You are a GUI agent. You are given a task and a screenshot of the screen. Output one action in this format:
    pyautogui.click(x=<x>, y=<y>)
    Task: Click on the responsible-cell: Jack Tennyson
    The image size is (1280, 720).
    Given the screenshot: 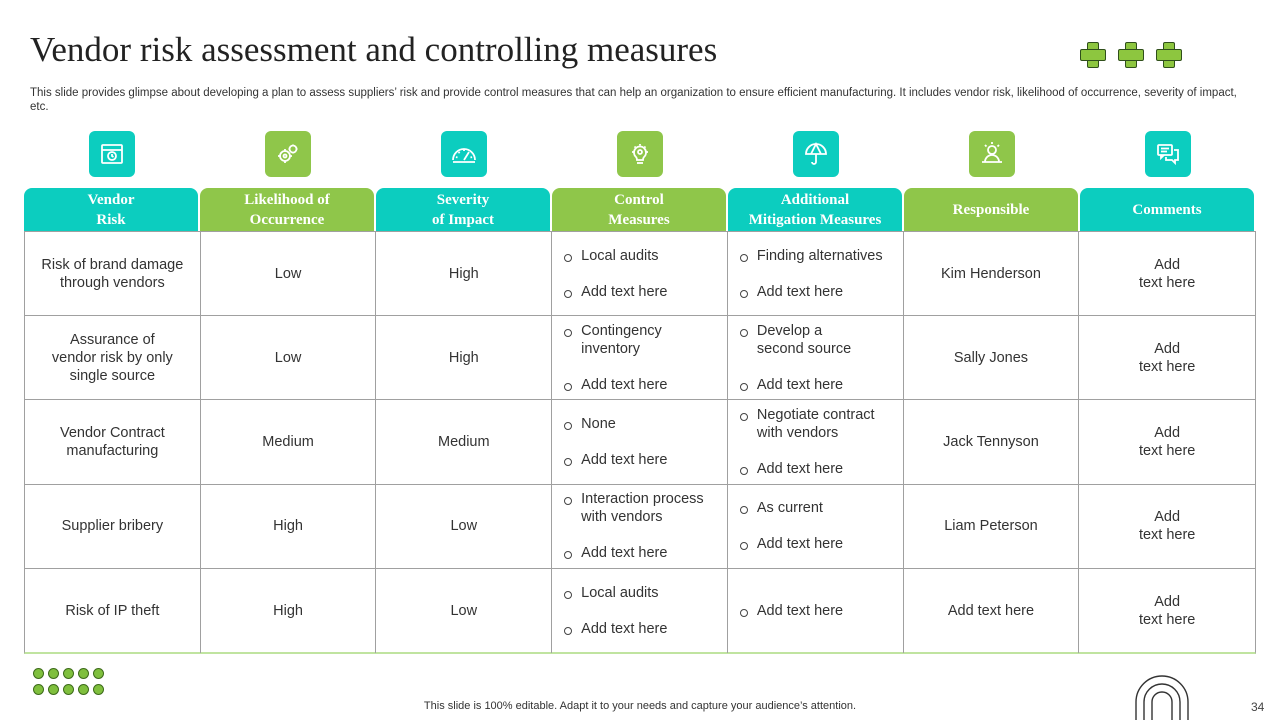 What is the action you would take?
    pyautogui.click(x=992, y=442)
    